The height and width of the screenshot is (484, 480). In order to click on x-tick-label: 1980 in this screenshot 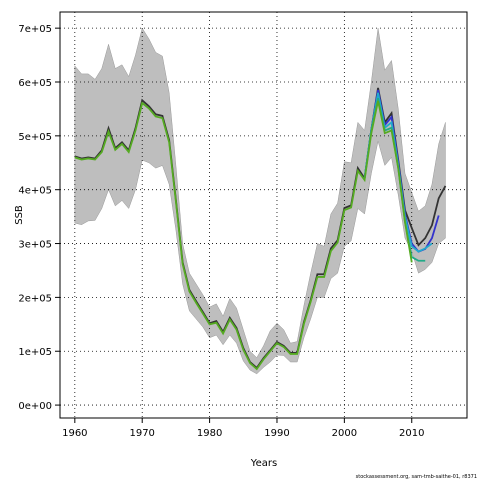, I will do `click(209, 433)`.